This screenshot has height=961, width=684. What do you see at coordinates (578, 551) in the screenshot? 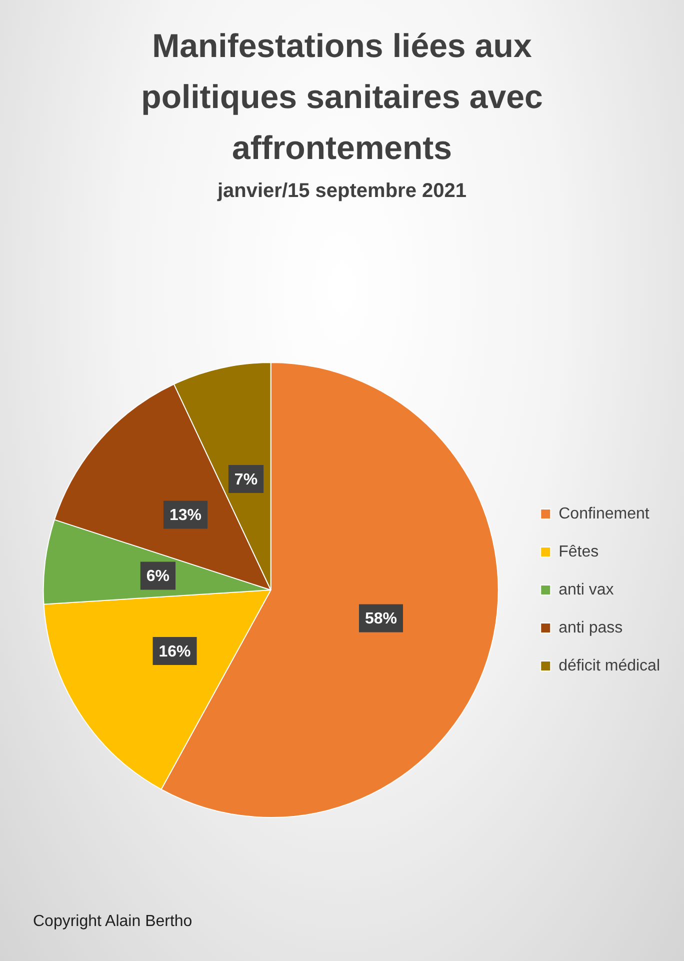
I see `legend-label: Fêtes` at bounding box center [578, 551].